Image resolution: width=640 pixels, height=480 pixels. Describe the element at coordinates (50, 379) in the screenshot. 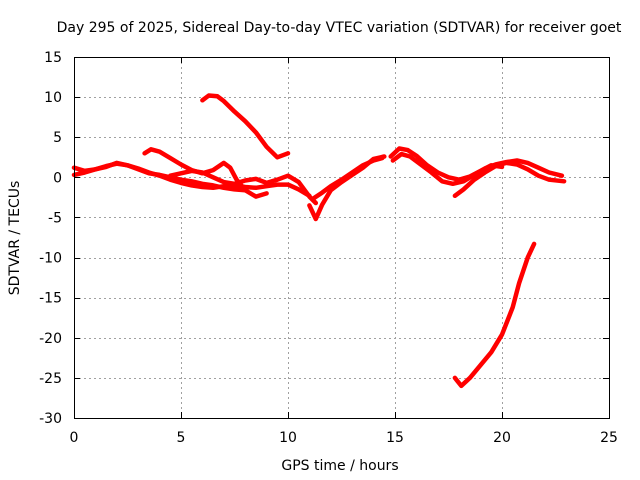

I see `y-tick-label: -25` at that location.